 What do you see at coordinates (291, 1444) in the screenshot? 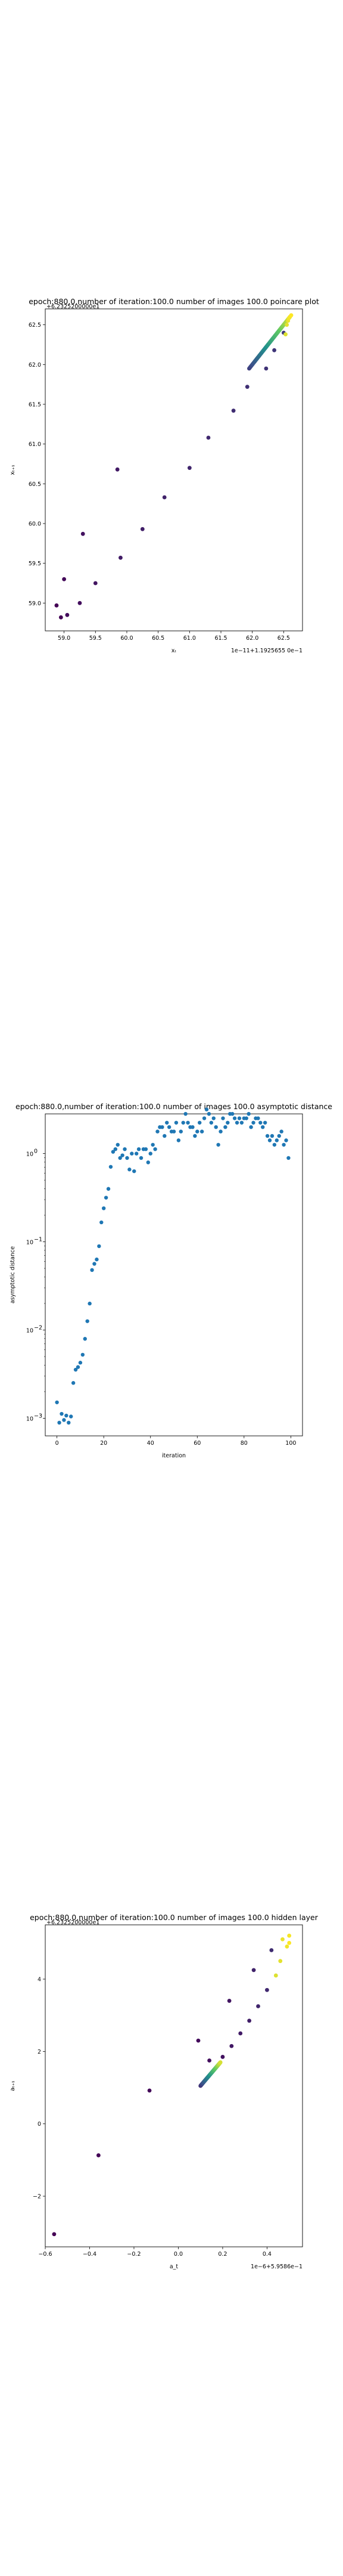
I see `x-tick-label: 100` at bounding box center [291, 1444].